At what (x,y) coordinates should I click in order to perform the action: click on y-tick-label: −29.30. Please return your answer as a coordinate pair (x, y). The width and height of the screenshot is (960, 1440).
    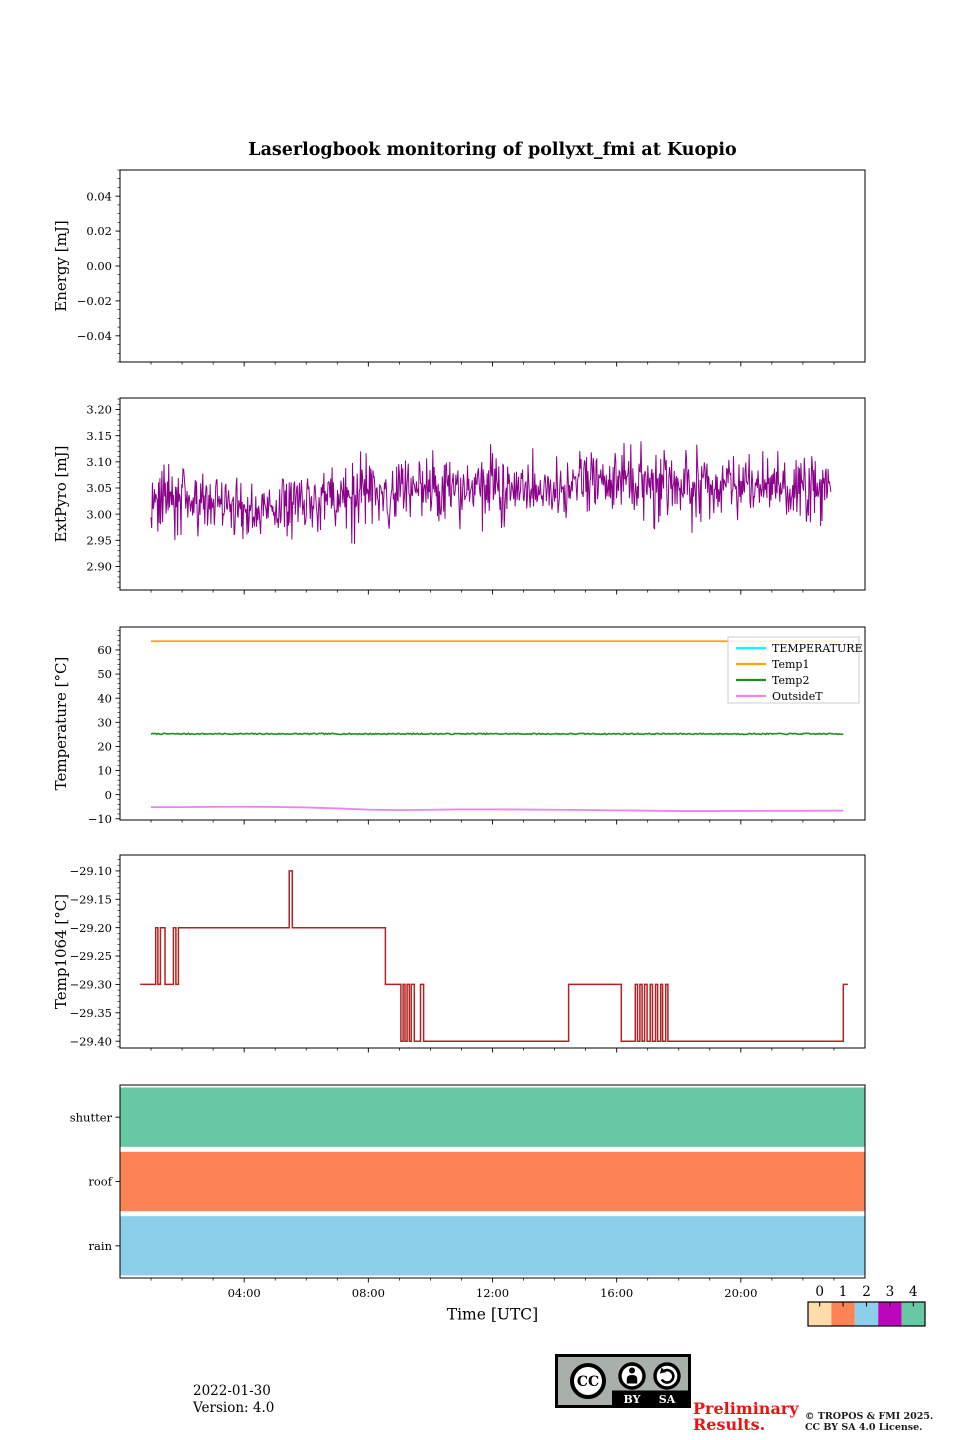
    Looking at the image, I should click on (90, 985).